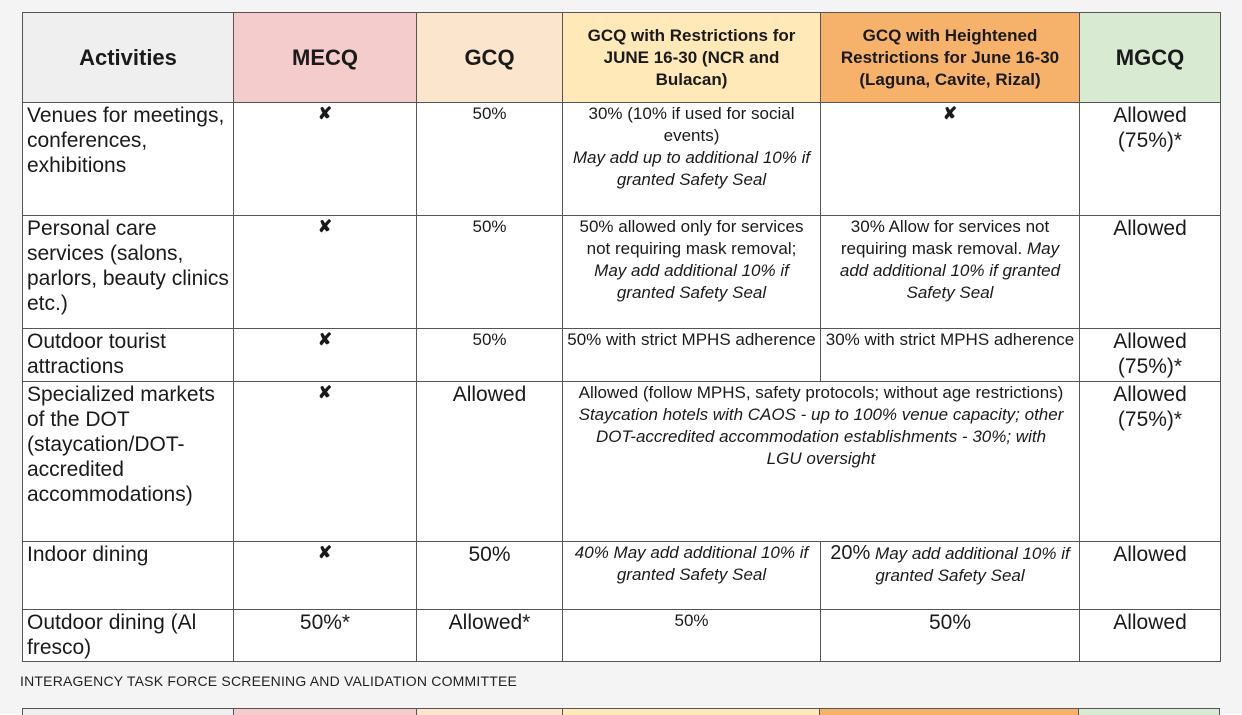 The height and width of the screenshot is (715, 1242). What do you see at coordinates (128, 575) in the screenshot?
I see `activity-cell: Indoor dining` at bounding box center [128, 575].